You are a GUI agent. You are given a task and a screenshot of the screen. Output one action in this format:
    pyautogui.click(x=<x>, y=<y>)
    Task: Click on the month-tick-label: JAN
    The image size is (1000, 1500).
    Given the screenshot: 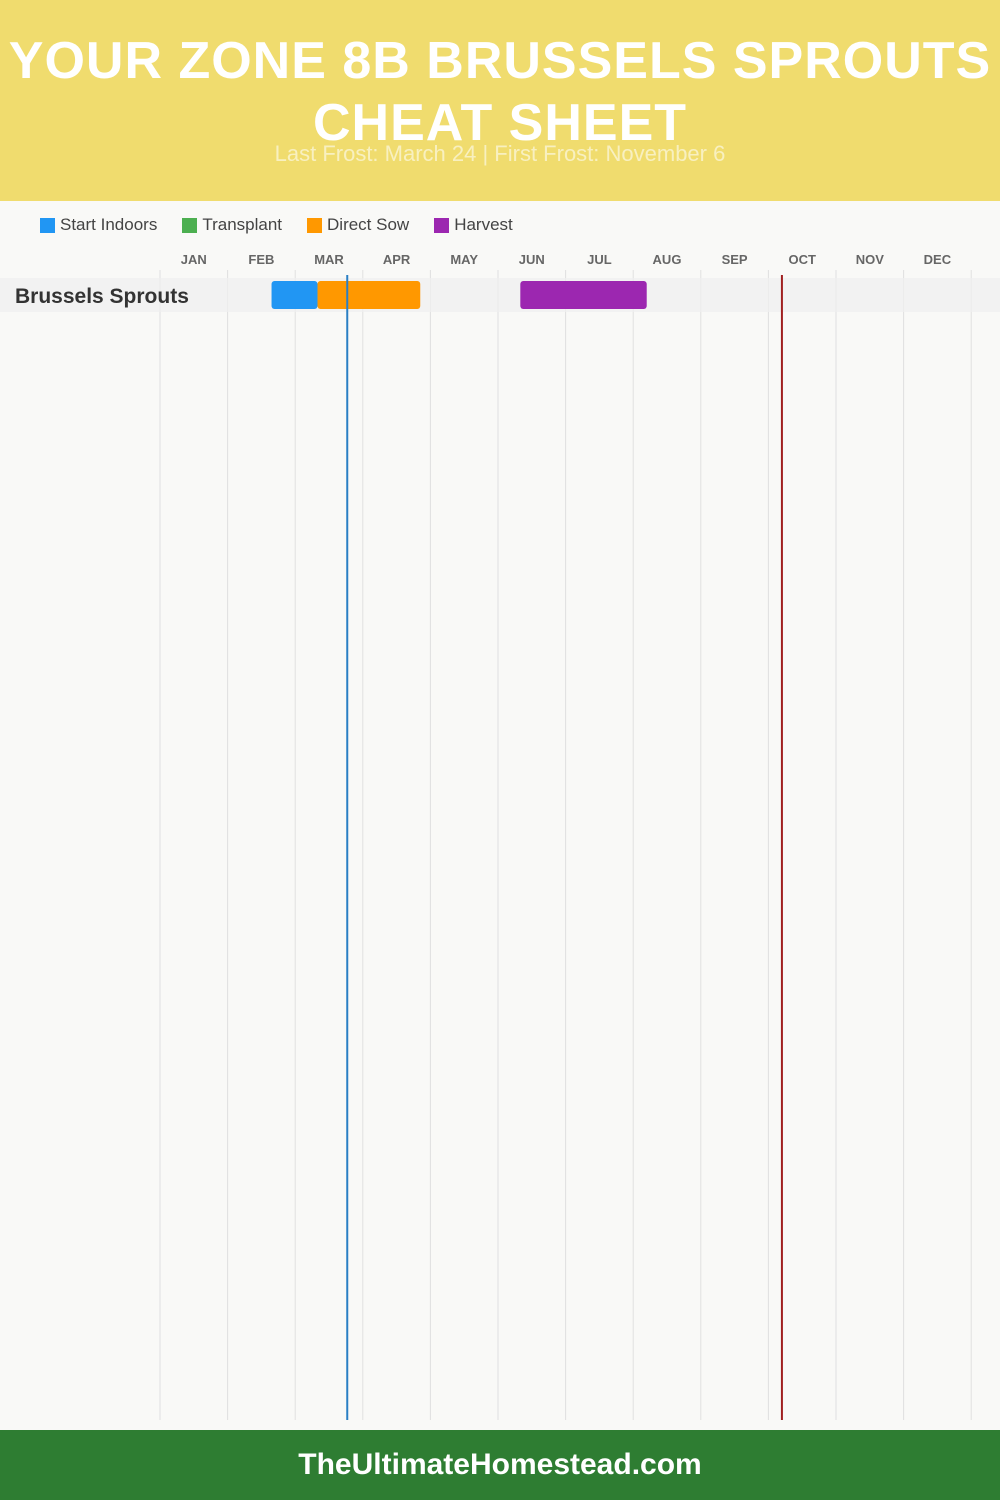 What is the action you would take?
    pyautogui.click(x=194, y=259)
    